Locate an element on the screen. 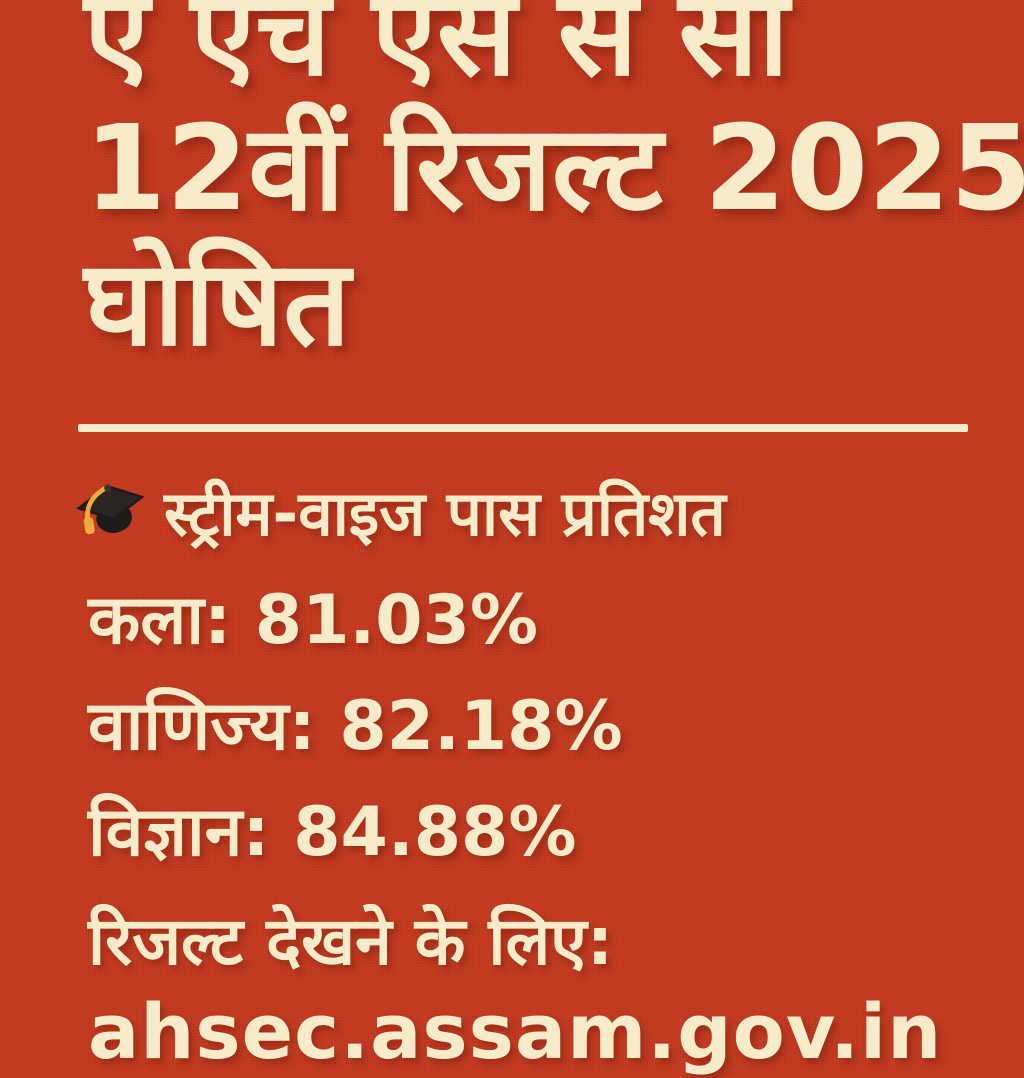  page-title-line-1: ए एच एस से सी is located at coordinates (436, 51).